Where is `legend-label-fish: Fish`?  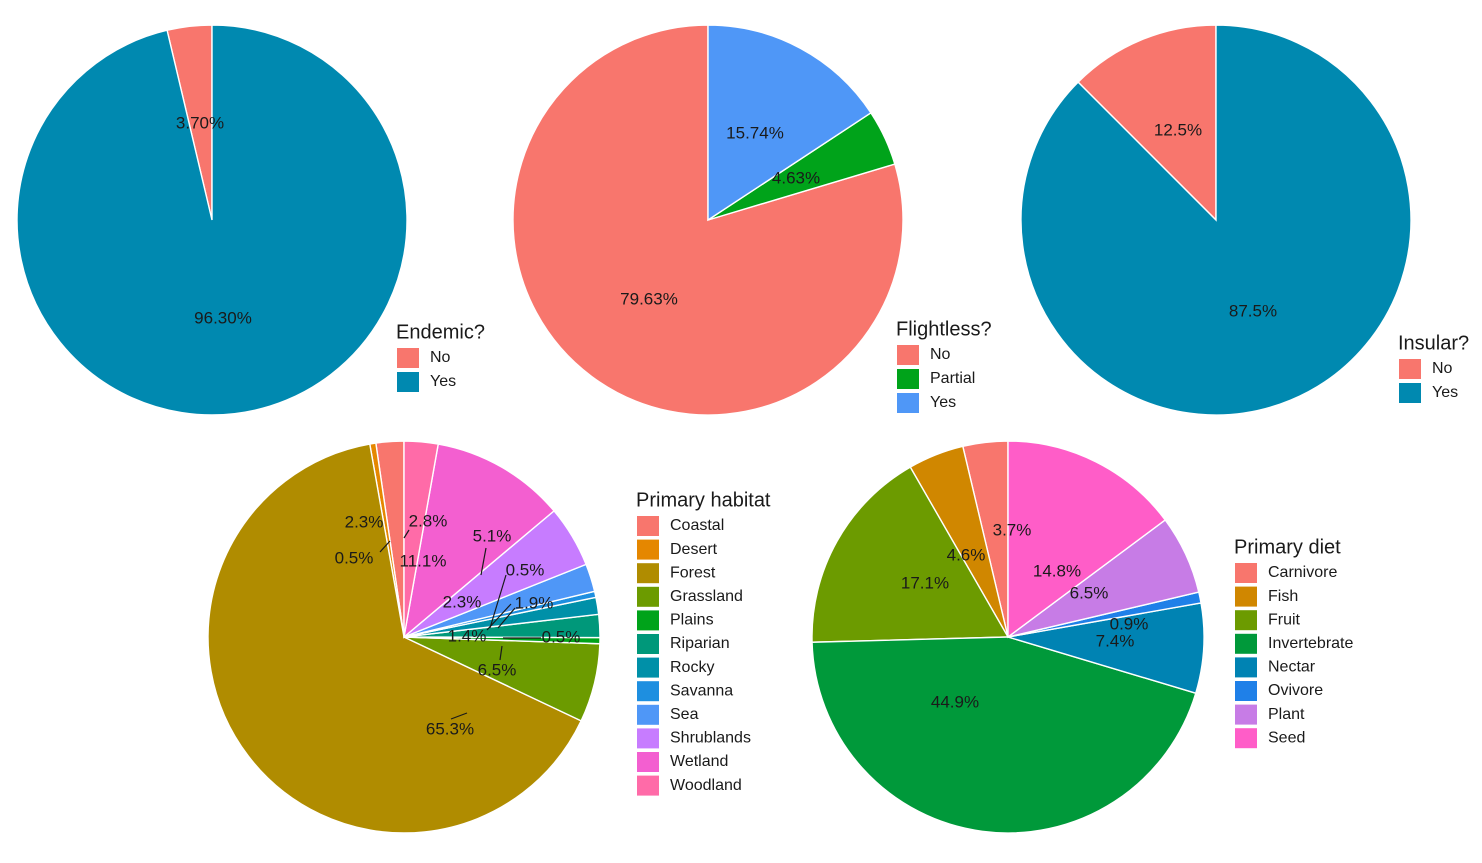
legend-label-fish: Fish is located at coordinates (1283, 596).